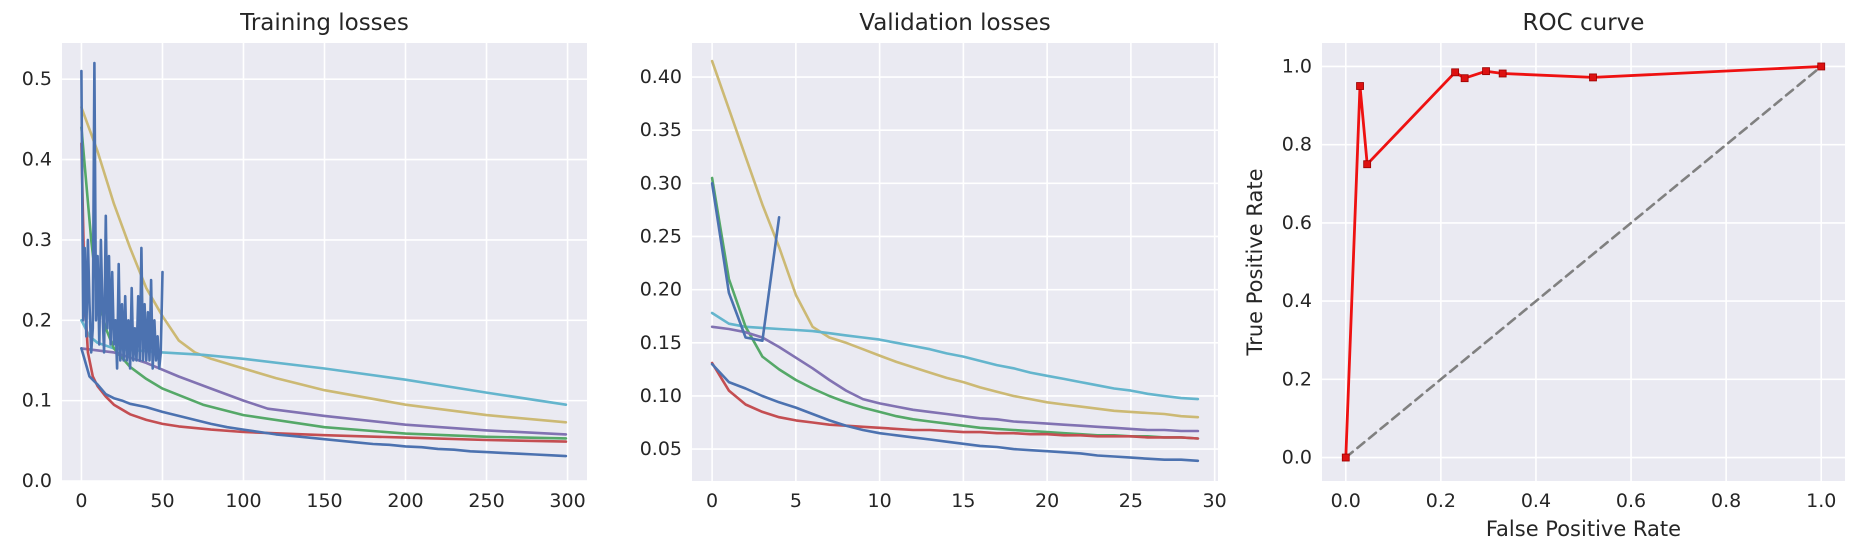 Image resolution: width=1860 pixels, height=555 pixels. What do you see at coordinates (661, 449) in the screenshot?
I see `y-tick-label: 0.05` at bounding box center [661, 449].